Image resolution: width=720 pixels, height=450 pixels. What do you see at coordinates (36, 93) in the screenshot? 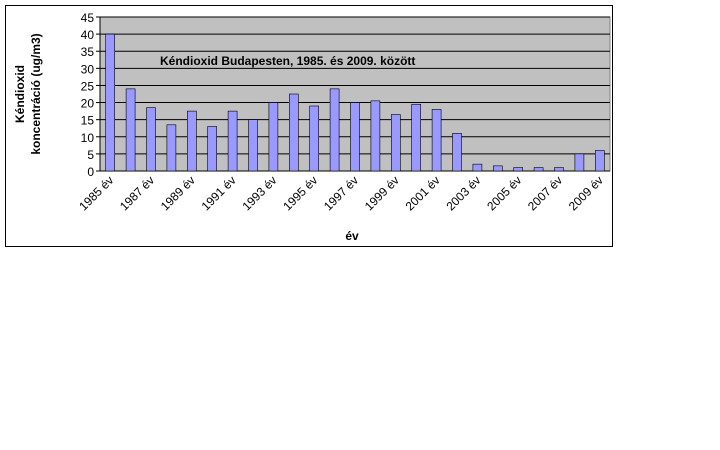
I see `y-axis-title: koncentráció (ug/m3)` at bounding box center [36, 93].